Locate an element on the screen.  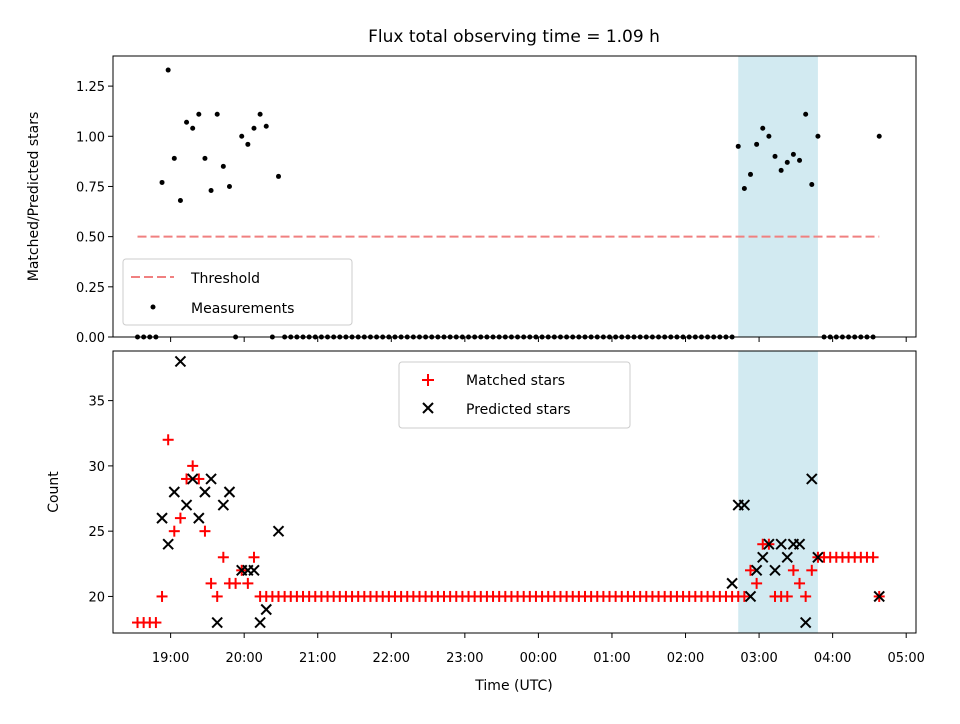
top-legend-box is located at coordinates (237, 292).